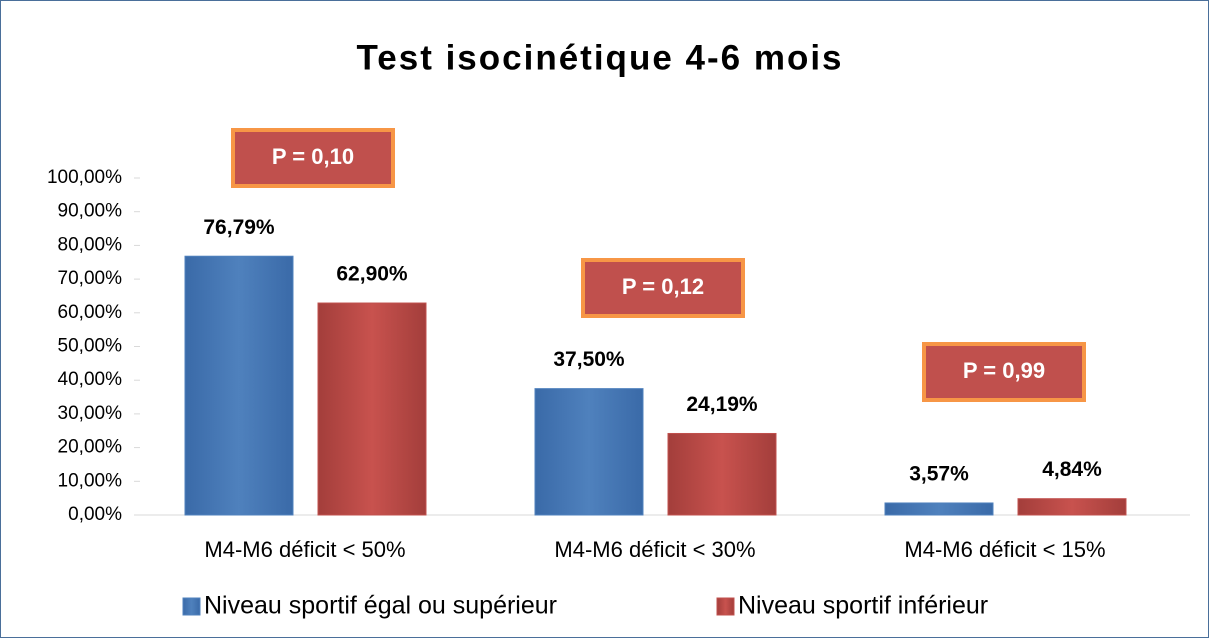 The image size is (1209, 638). I want to click on annotation: P = 0,10, so click(313, 156).